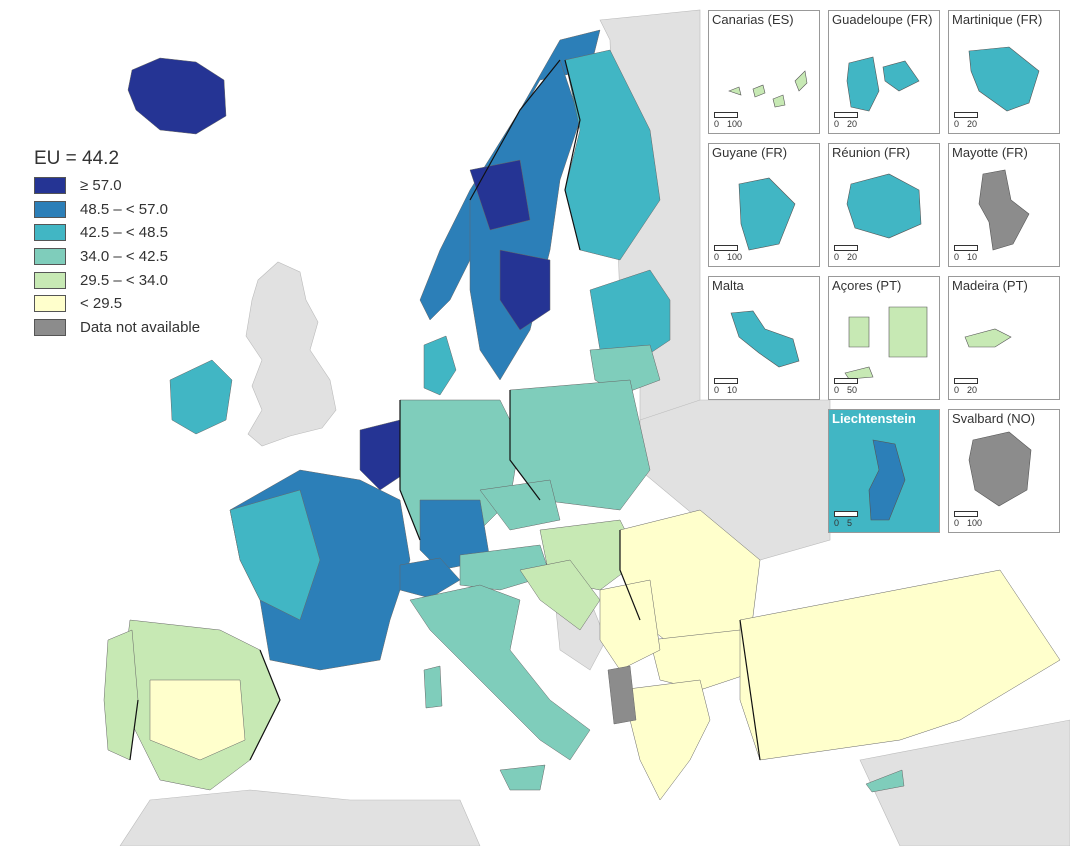 The image size is (1070, 846). I want to click on legend-label: 48.5 – < 57.0, so click(124, 209).